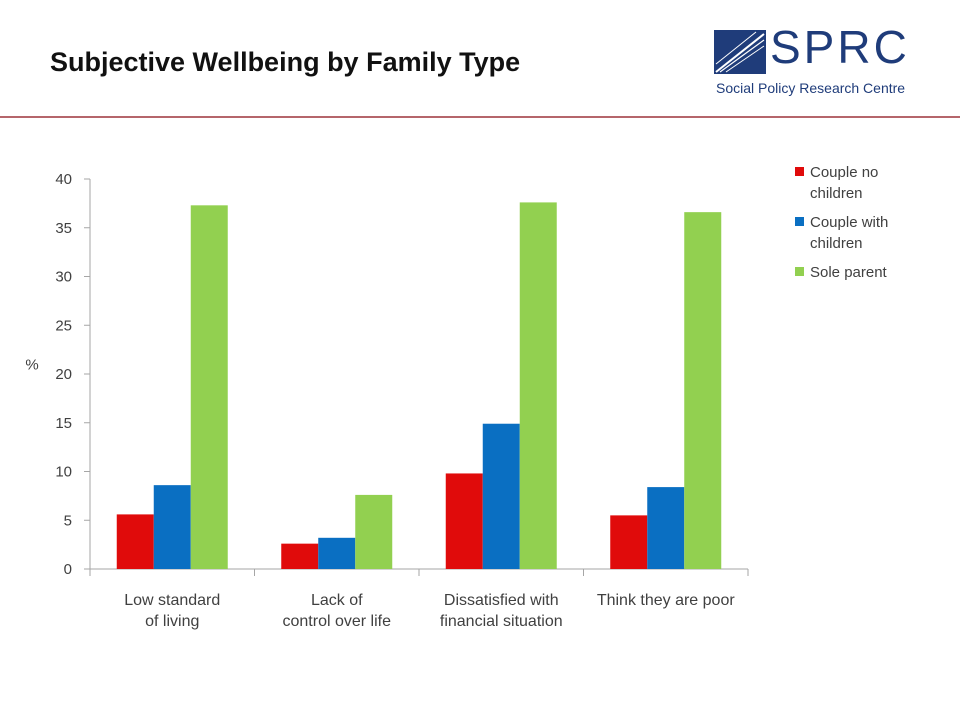 This screenshot has height=720, width=960. What do you see at coordinates (172, 600) in the screenshot?
I see `x-category-label: Low standard` at bounding box center [172, 600].